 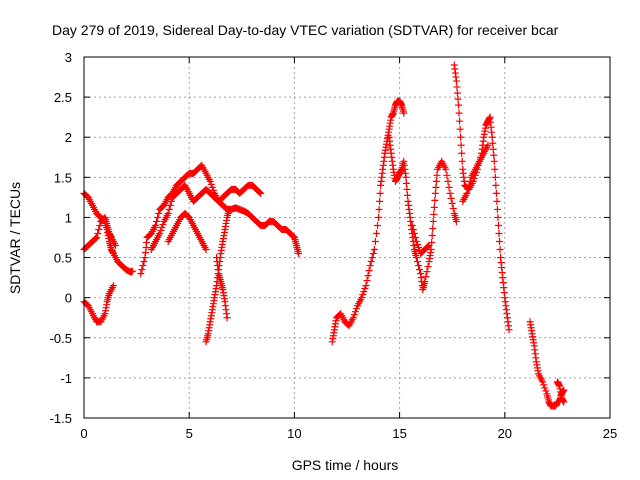 I want to click on y-tick-label: 1, so click(x=68, y=217).